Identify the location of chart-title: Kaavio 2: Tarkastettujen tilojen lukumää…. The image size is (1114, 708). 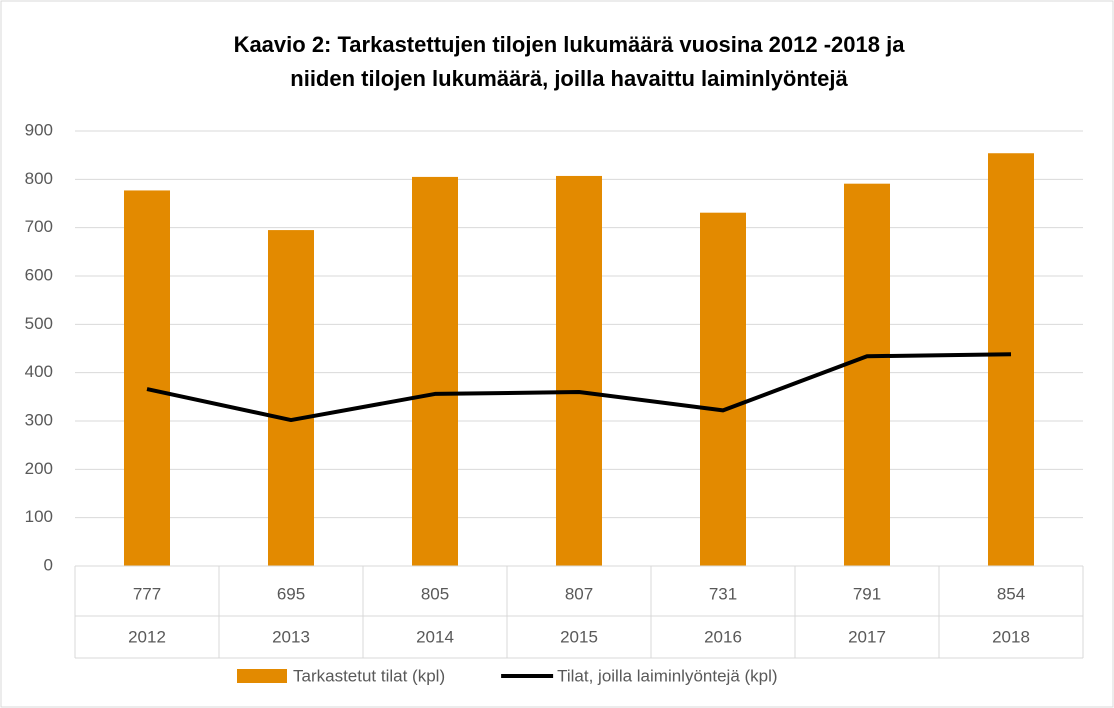
(570, 44).